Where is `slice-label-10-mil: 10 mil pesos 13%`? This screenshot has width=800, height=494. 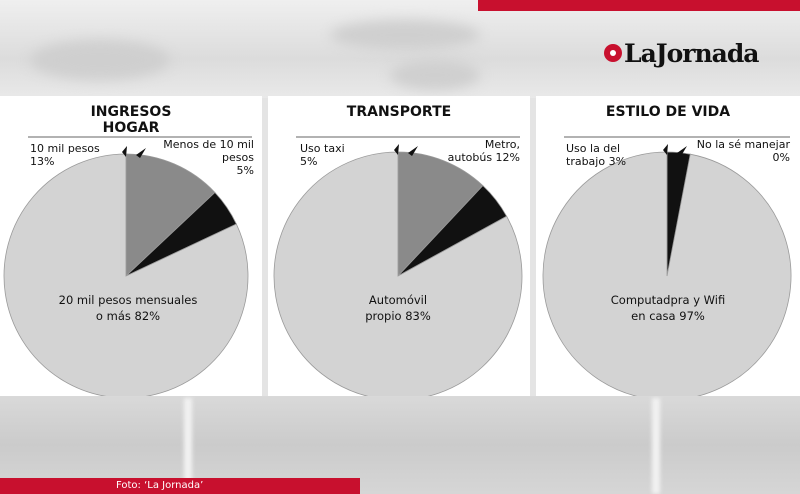
slice-label-10-mil: 10 mil pesos 13% is located at coordinates (65, 155).